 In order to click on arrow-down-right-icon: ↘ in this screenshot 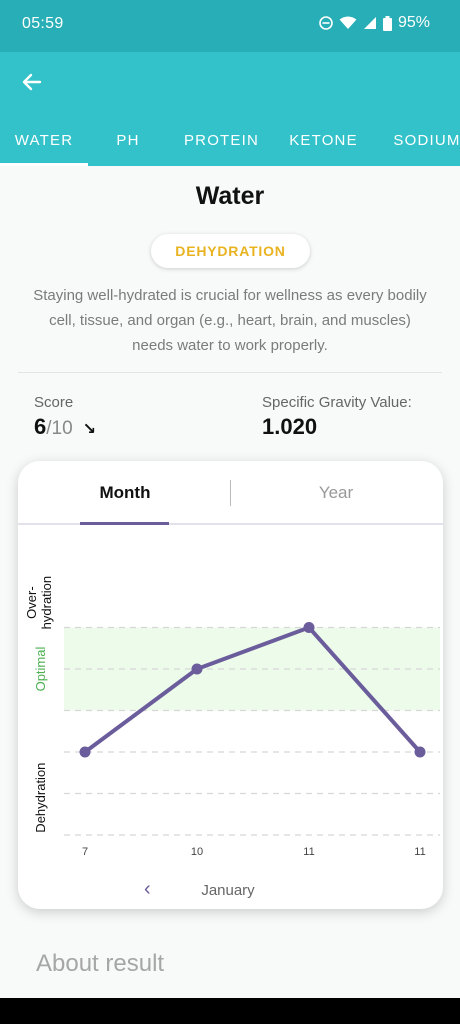, I will do `click(89, 429)`.